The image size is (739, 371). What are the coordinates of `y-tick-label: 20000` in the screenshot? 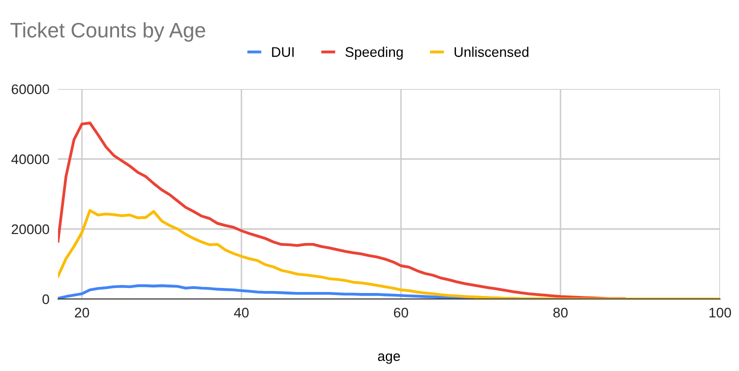 It's located at (31, 229).